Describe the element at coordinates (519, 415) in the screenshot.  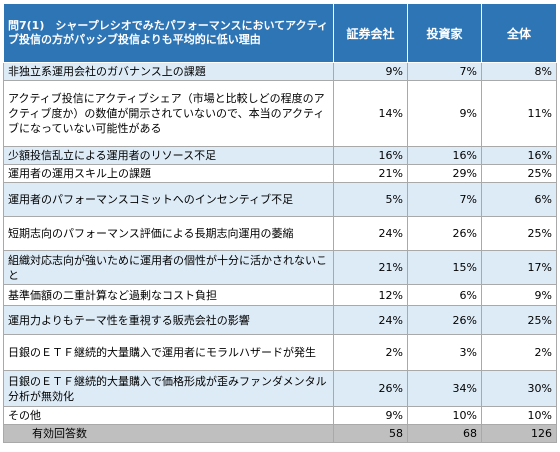
I see `row-value-overall: 10%` at that location.